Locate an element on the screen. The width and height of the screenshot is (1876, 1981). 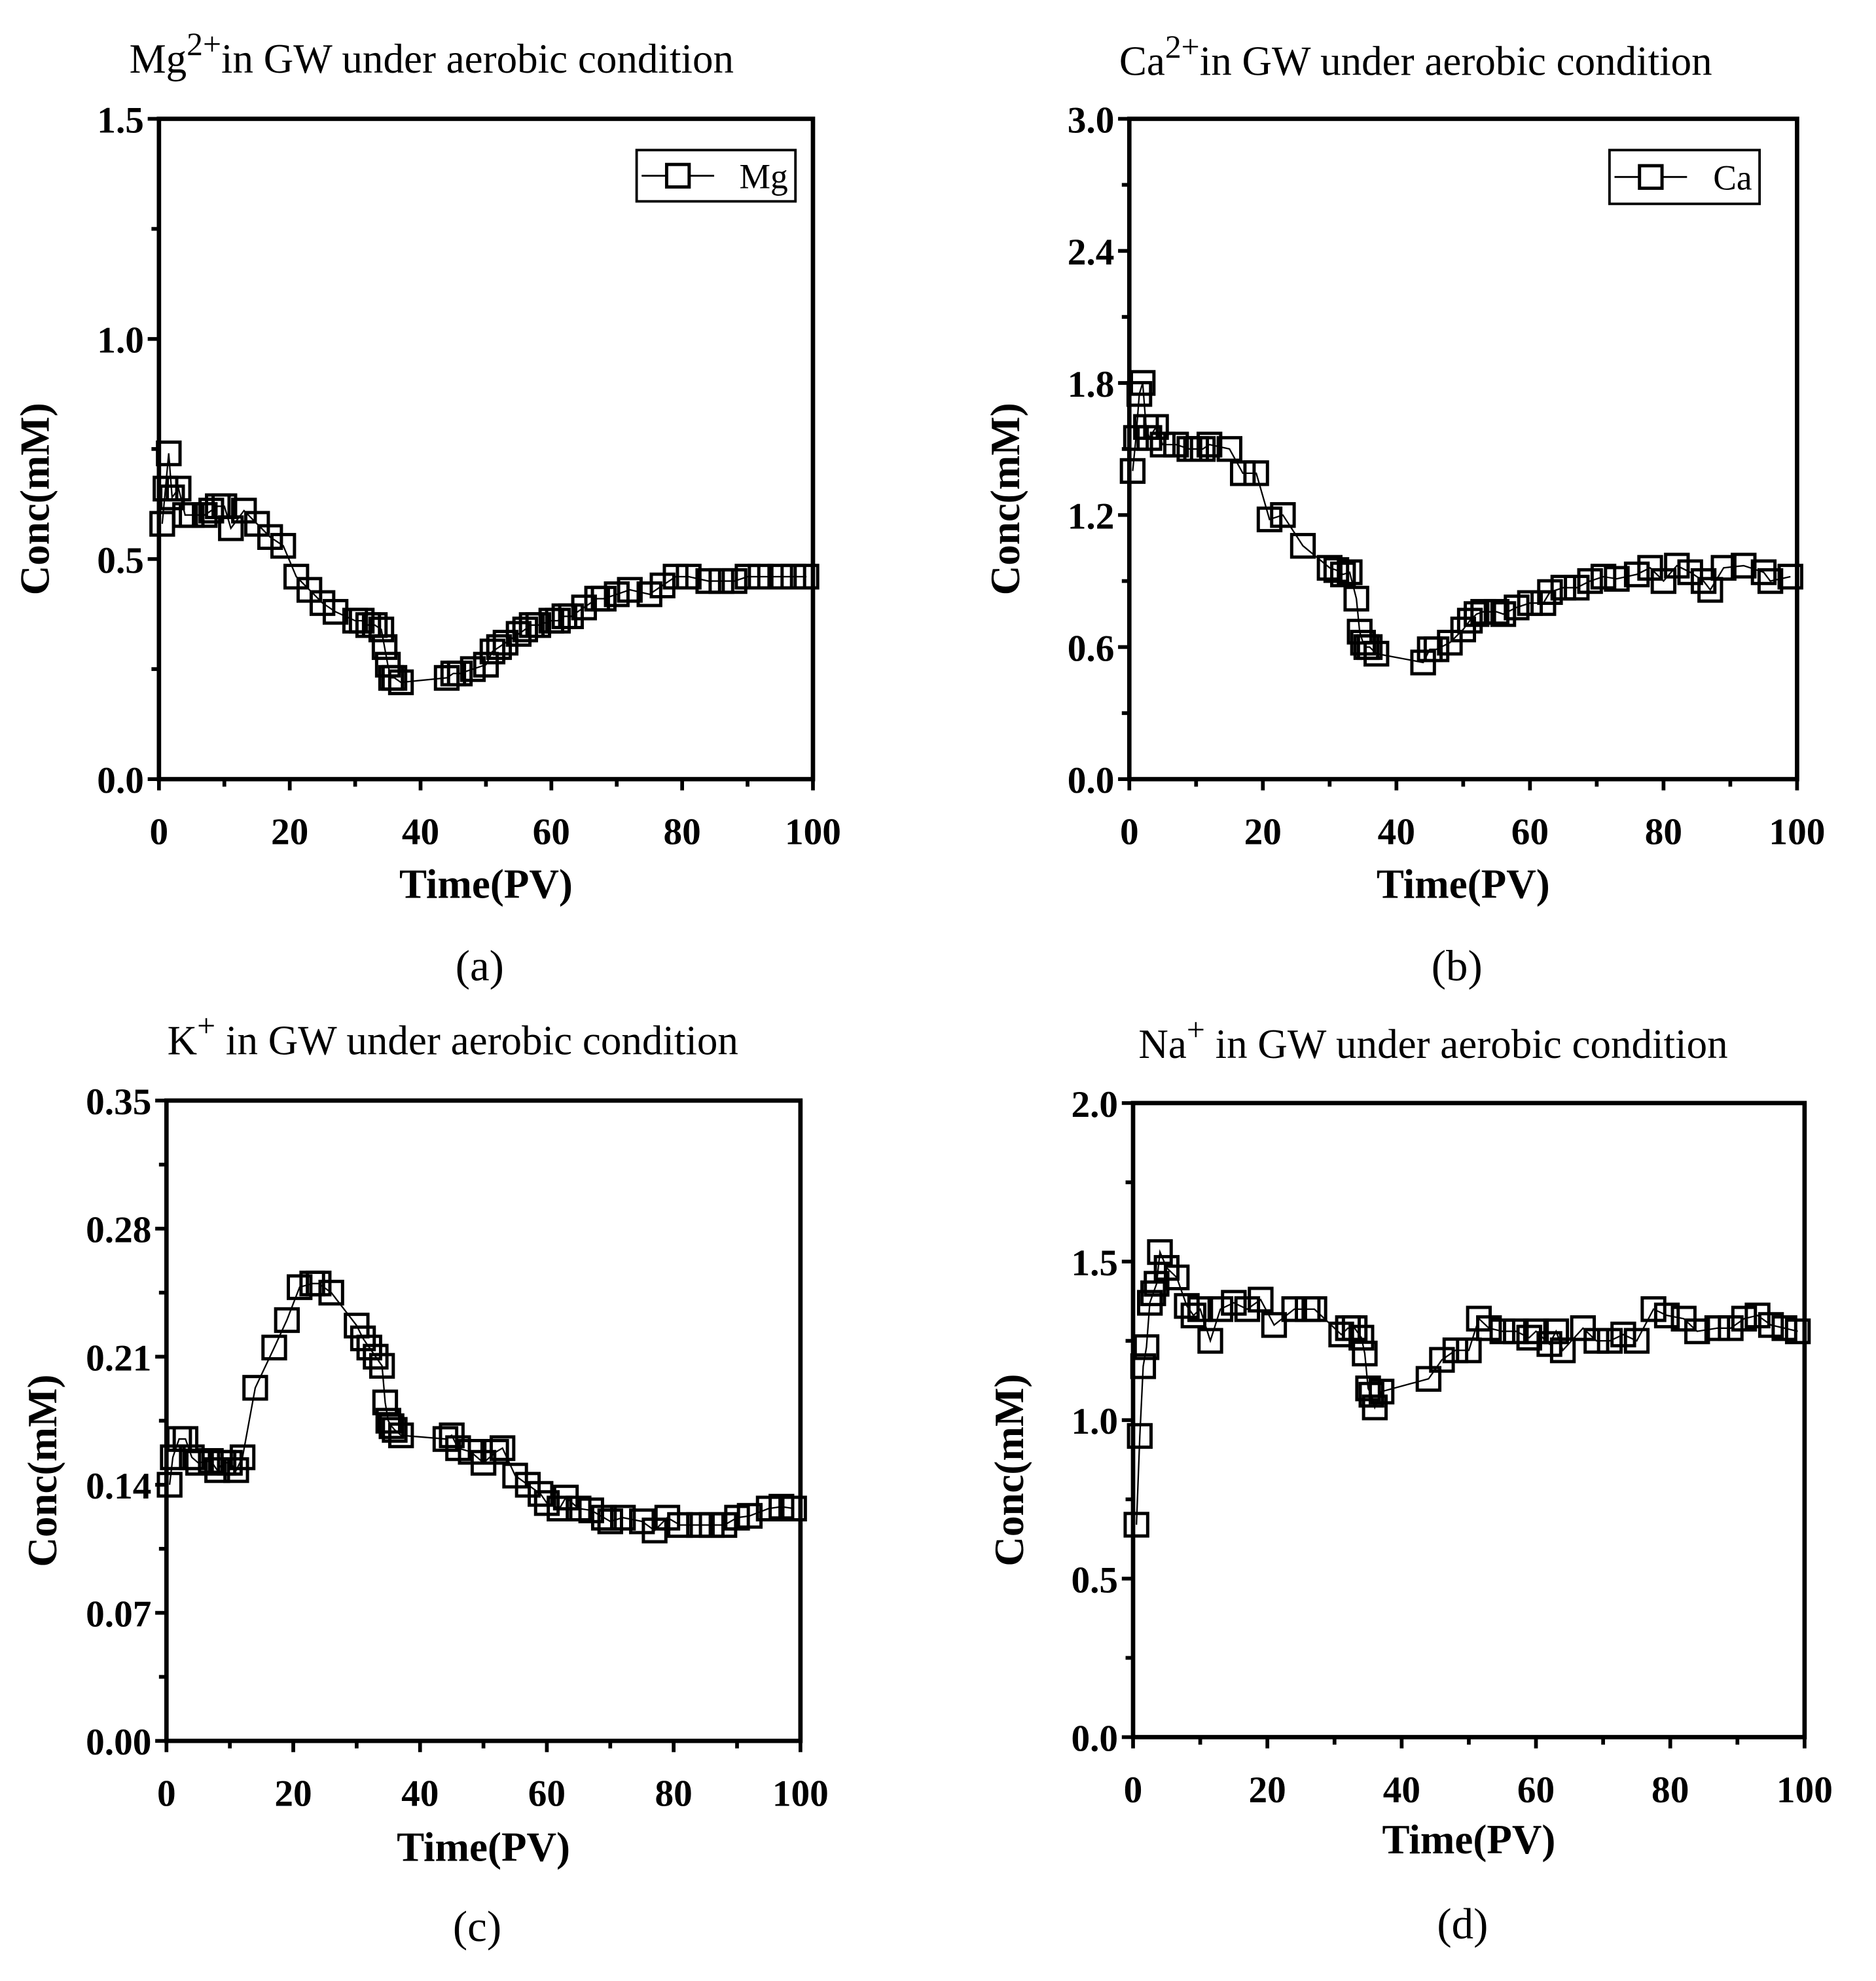
y-tick-label: 0.5 is located at coordinates (1094, 1580).